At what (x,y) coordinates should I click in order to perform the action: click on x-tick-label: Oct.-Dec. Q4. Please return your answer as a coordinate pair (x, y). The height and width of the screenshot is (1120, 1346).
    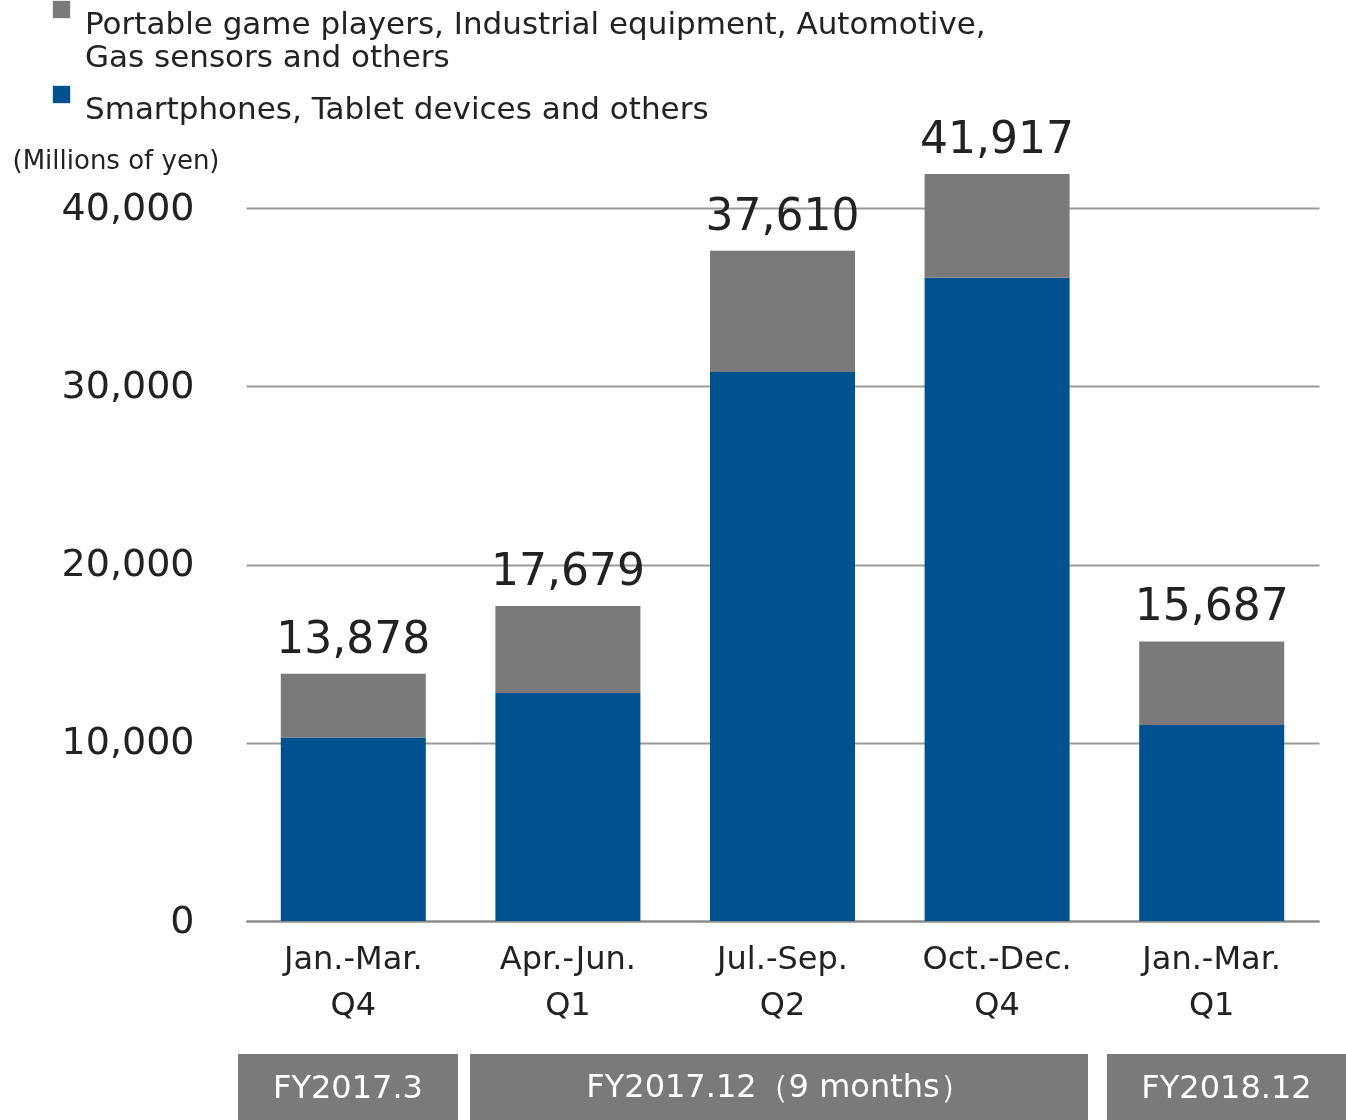
    Looking at the image, I should click on (997, 980).